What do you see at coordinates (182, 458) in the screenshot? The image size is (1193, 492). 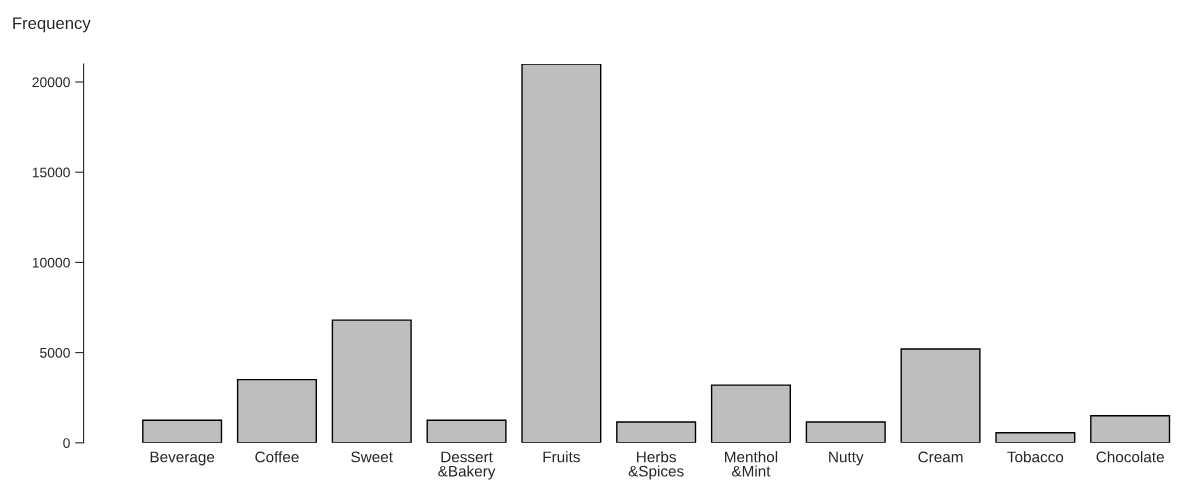 I see `x-tick-label: Beverage` at bounding box center [182, 458].